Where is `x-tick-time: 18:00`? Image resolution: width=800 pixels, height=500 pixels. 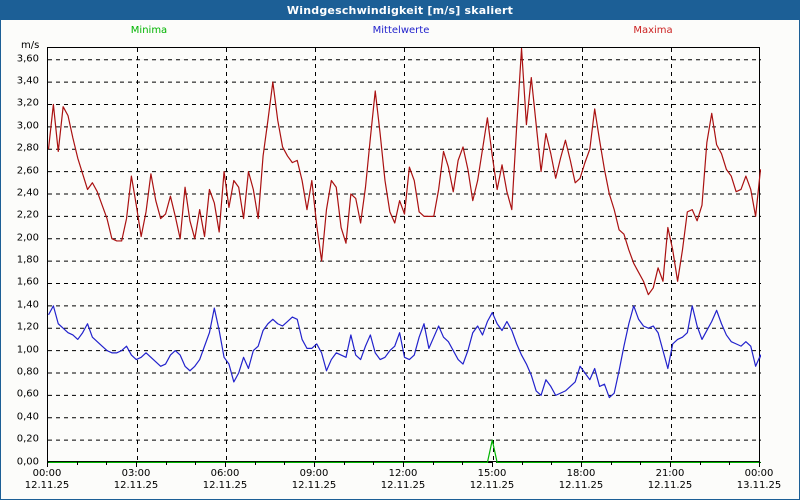
x-tick-time: 18:00 is located at coordinates (581, 473).